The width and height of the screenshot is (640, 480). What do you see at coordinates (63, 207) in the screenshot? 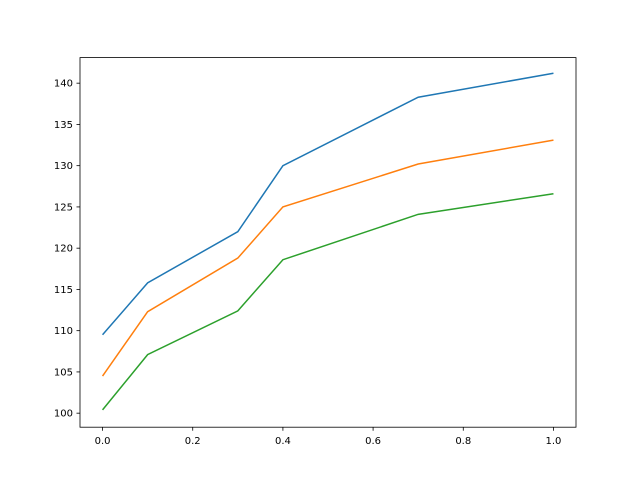
I see `y-tick-label: 125` at bounding box center [63, 207].